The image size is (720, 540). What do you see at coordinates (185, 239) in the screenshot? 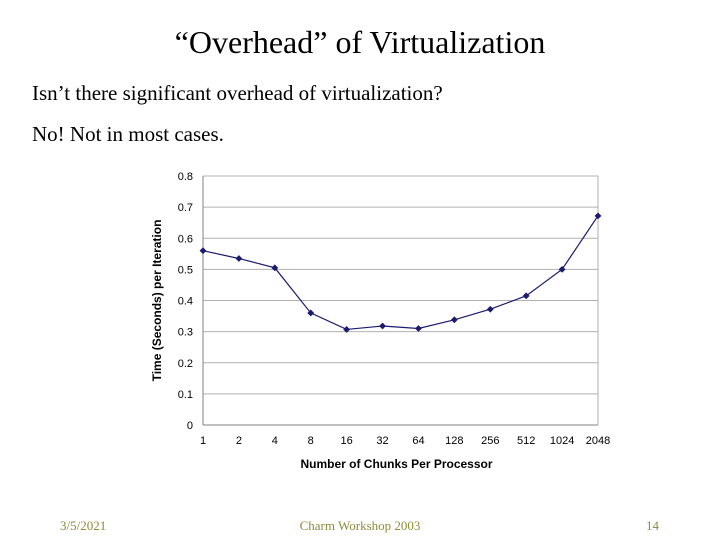
I see `y-tick-label: 0.6` at bounding box center [185, 239].